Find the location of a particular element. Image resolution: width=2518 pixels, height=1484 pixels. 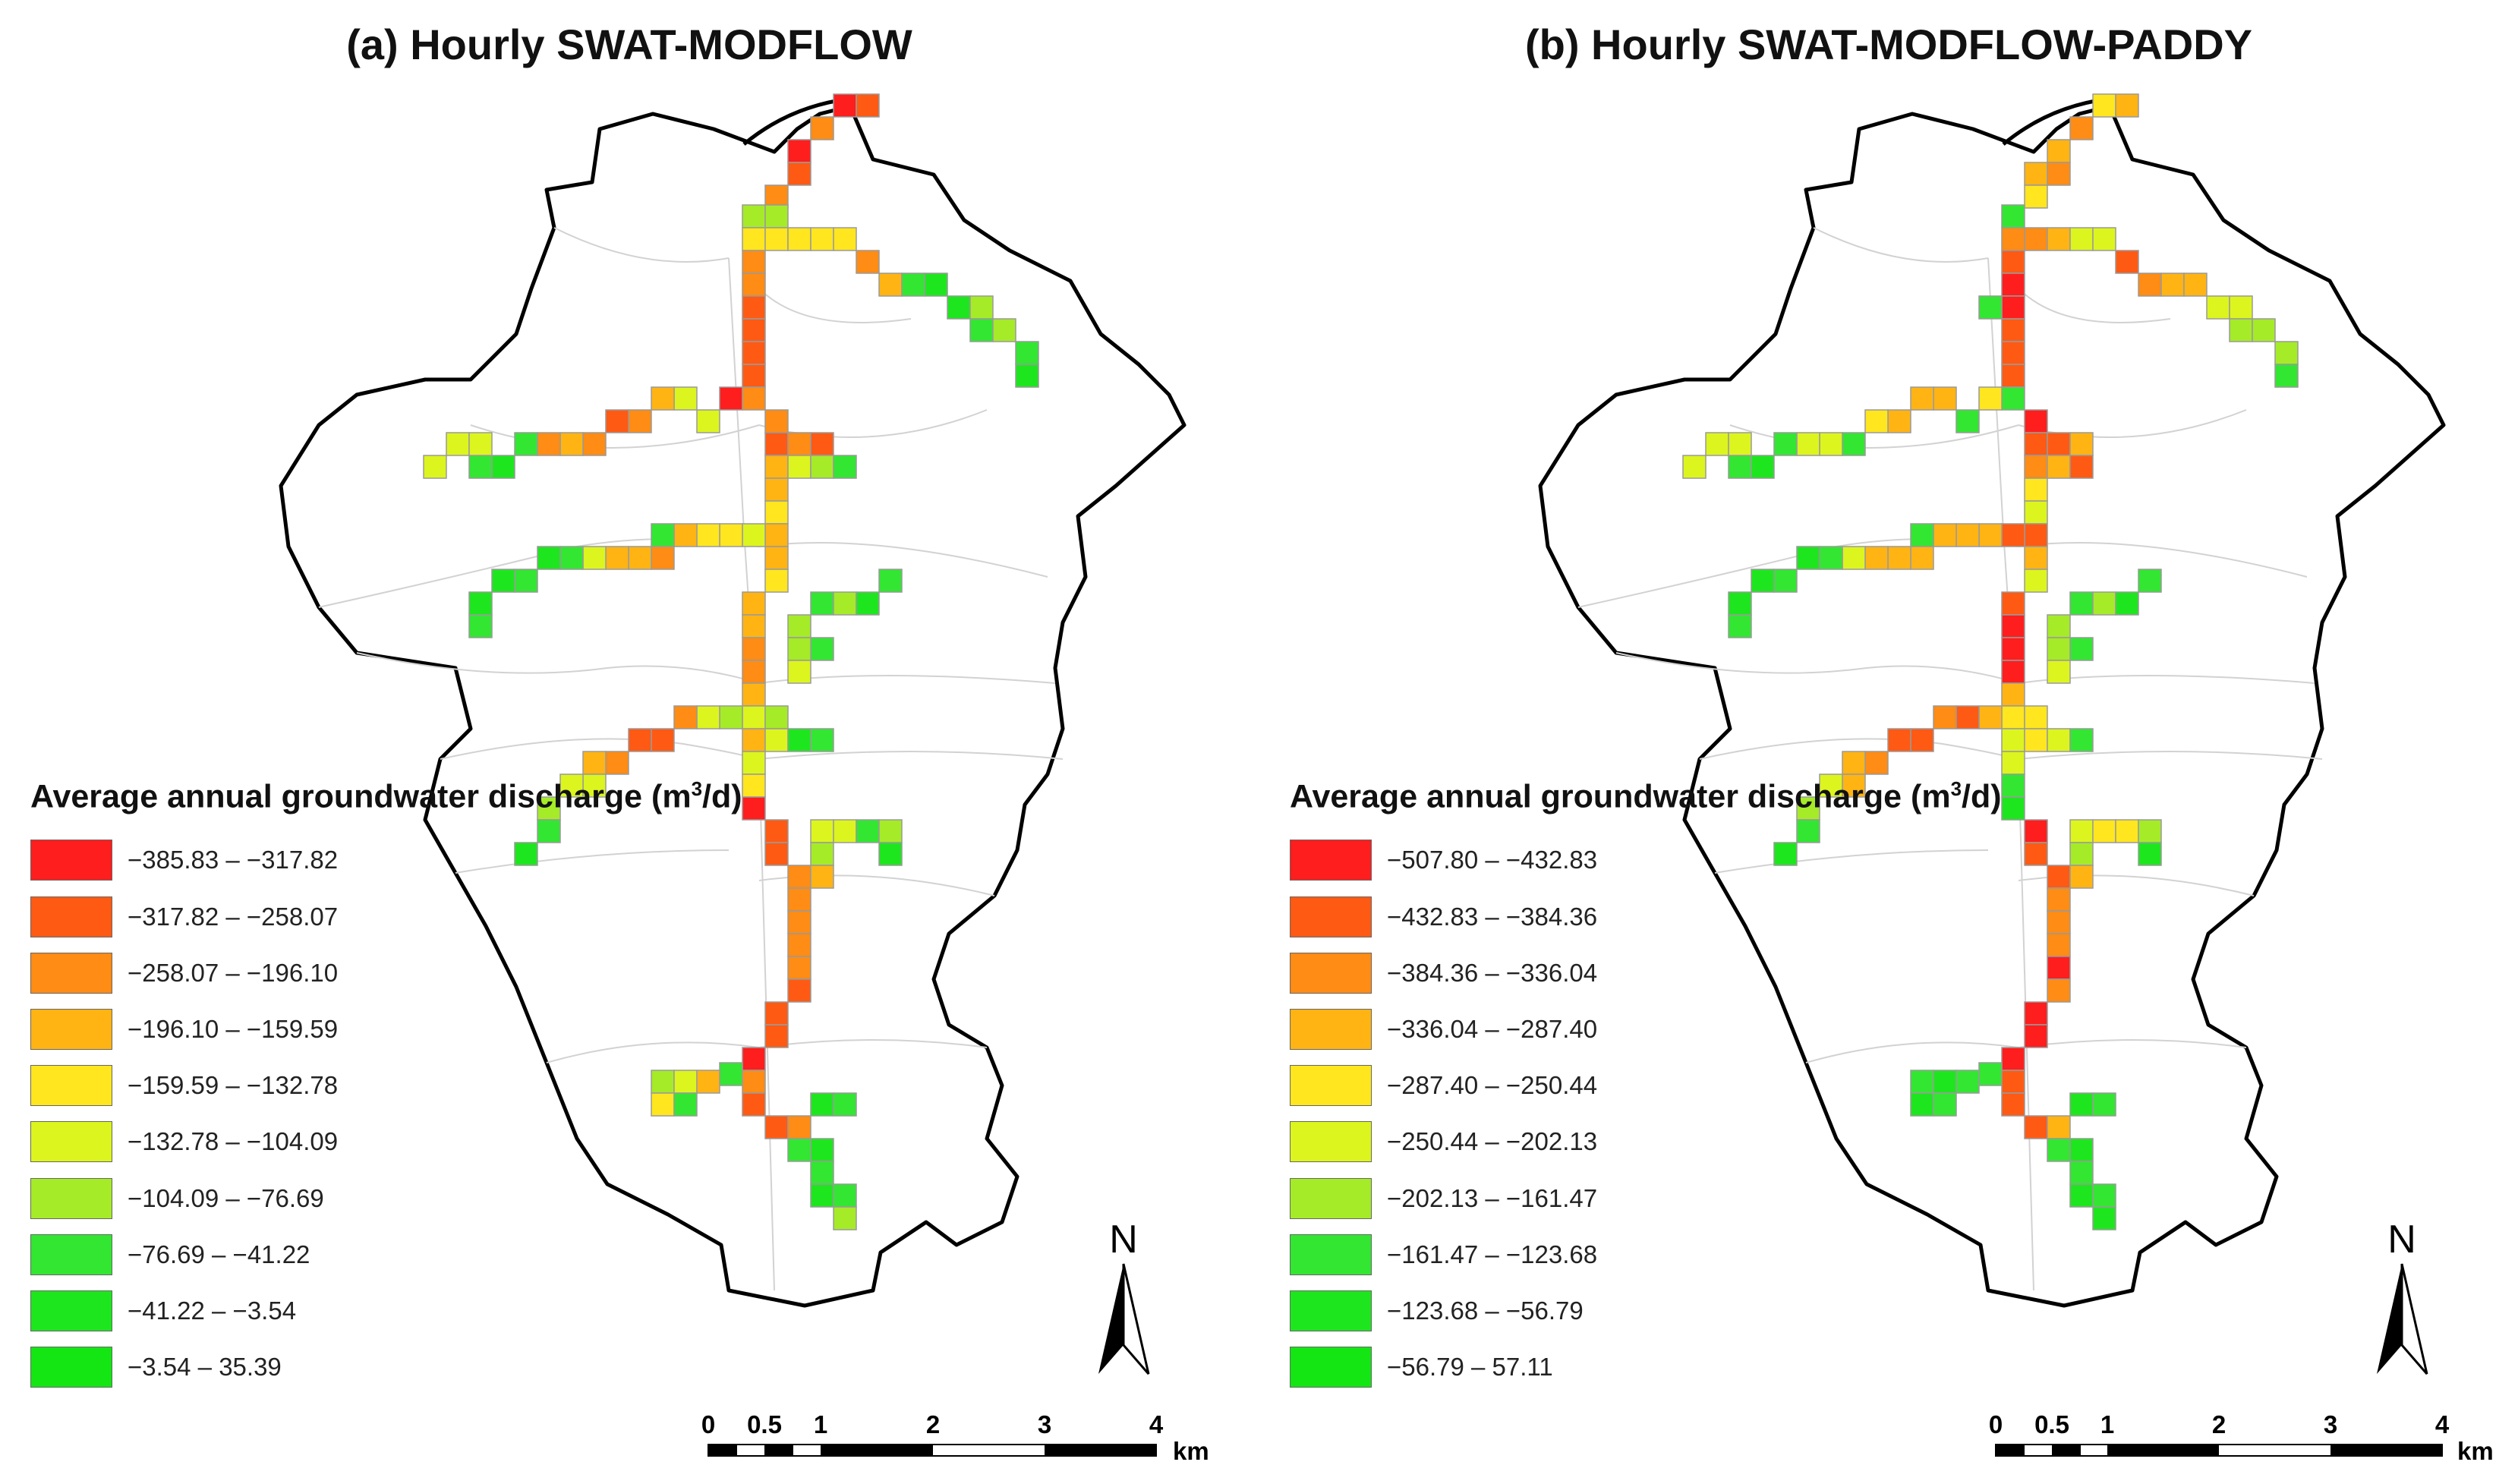

legend-label: −336.04 – −287.40 is located at coordinates (1492, 1028).